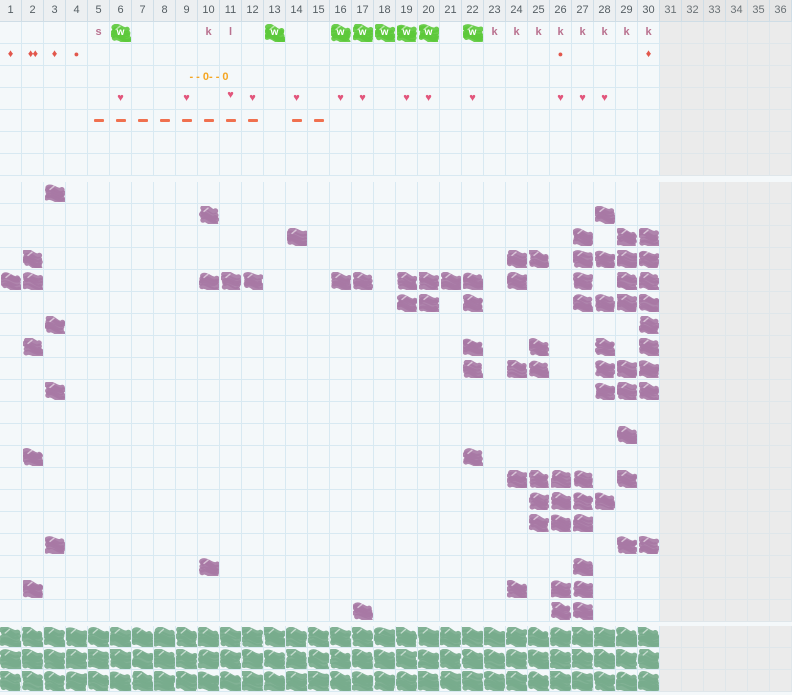 This screenshot has width=792, height=695. I want to click on grid-cell: ♥, so click(121, 99).